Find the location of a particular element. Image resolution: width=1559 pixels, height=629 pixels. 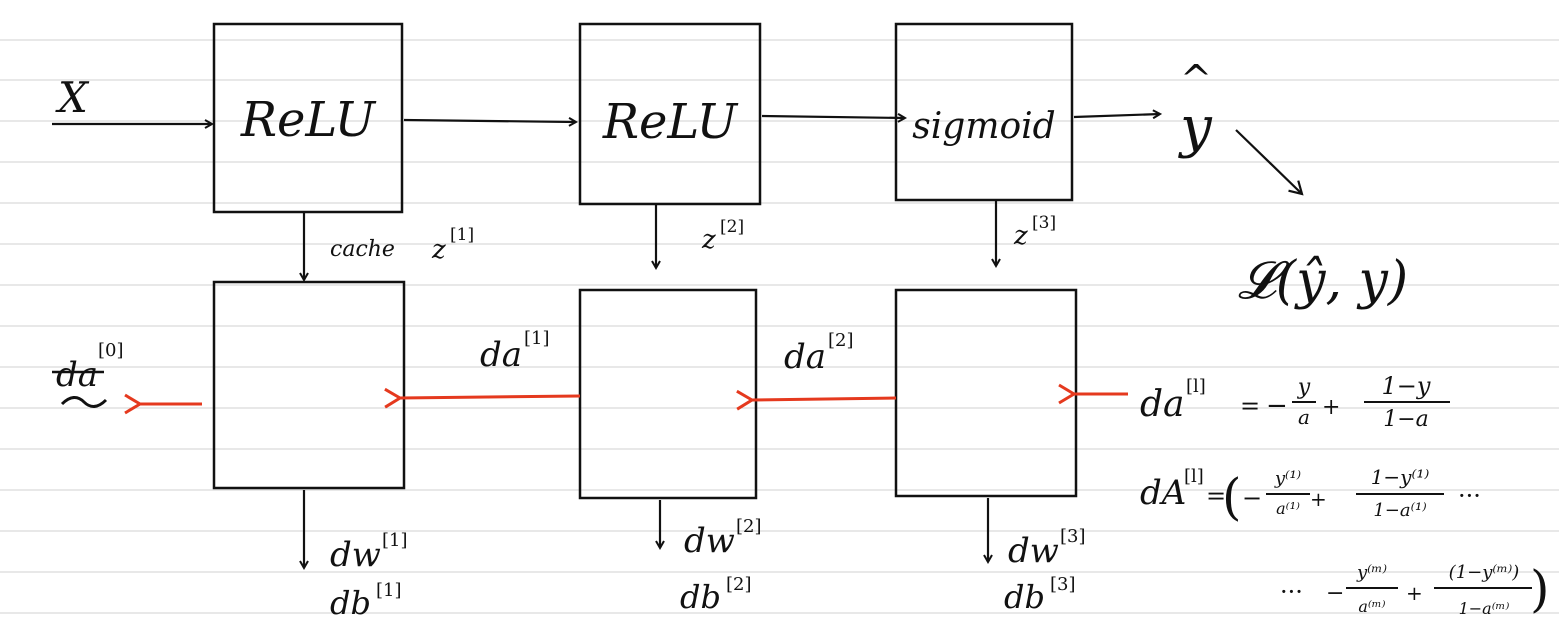

db3-label: db is located at coordinates (1024, 597).